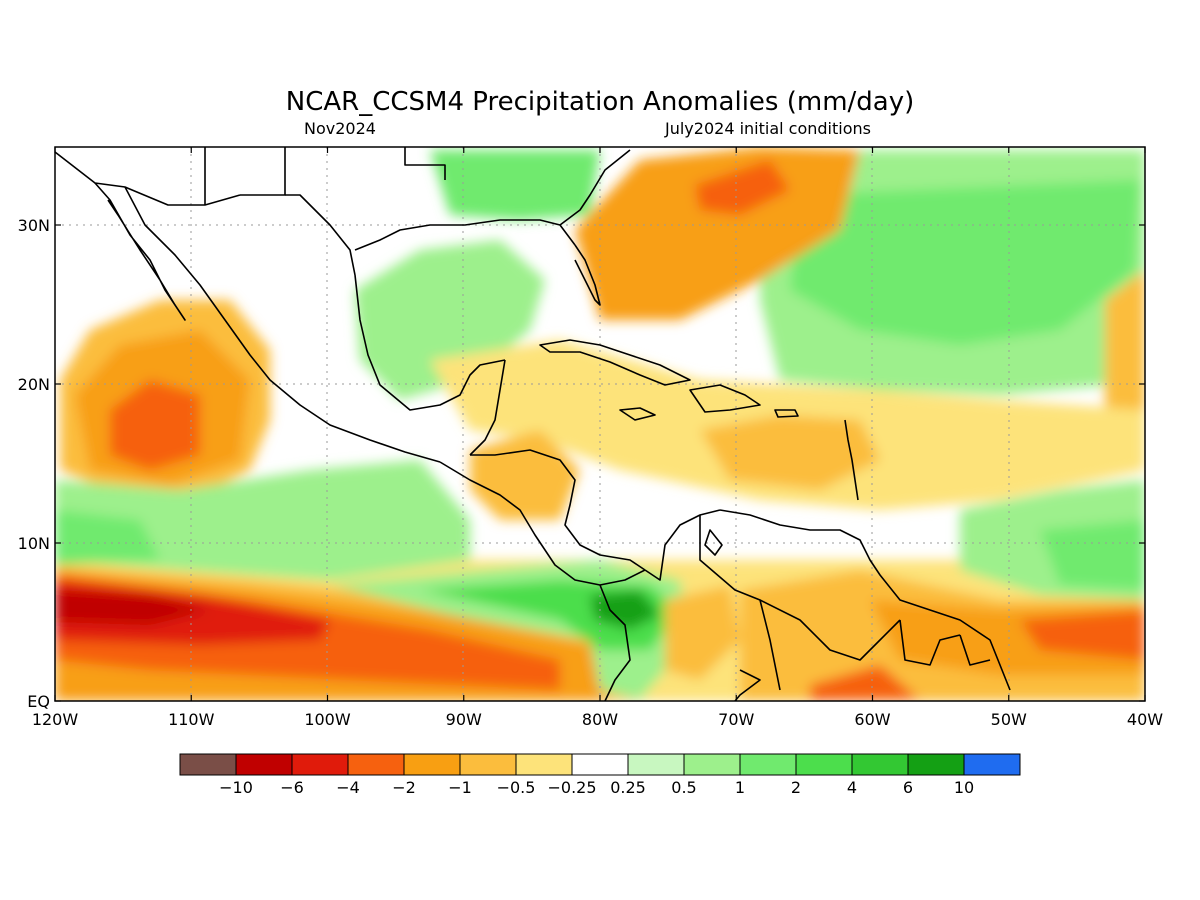  I want to click on lon-tick-label: 40W, so click(1145, 719).